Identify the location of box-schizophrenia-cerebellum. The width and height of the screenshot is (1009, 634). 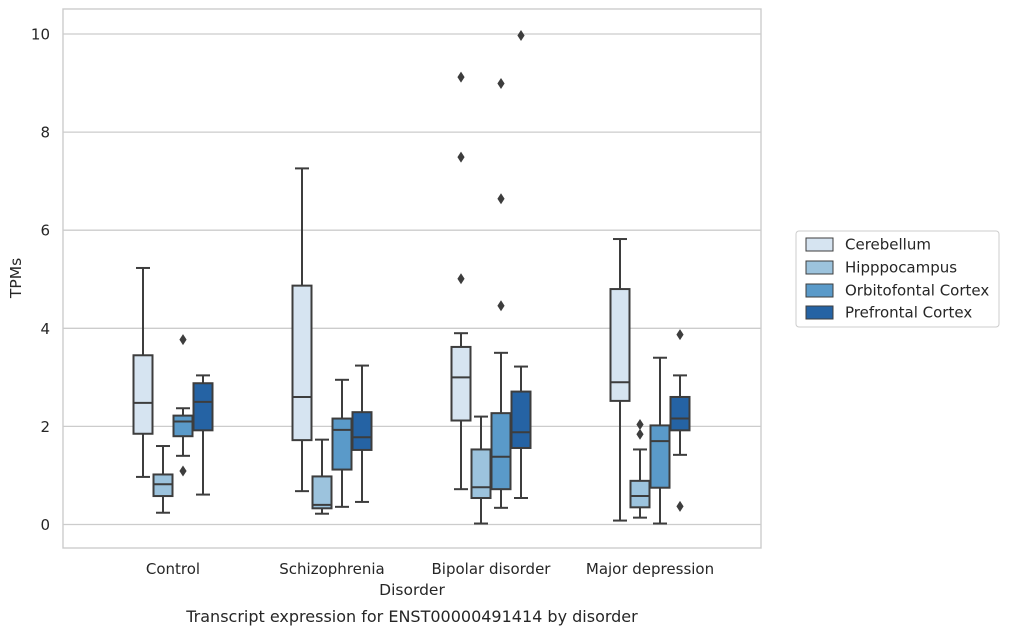
(302, 330).